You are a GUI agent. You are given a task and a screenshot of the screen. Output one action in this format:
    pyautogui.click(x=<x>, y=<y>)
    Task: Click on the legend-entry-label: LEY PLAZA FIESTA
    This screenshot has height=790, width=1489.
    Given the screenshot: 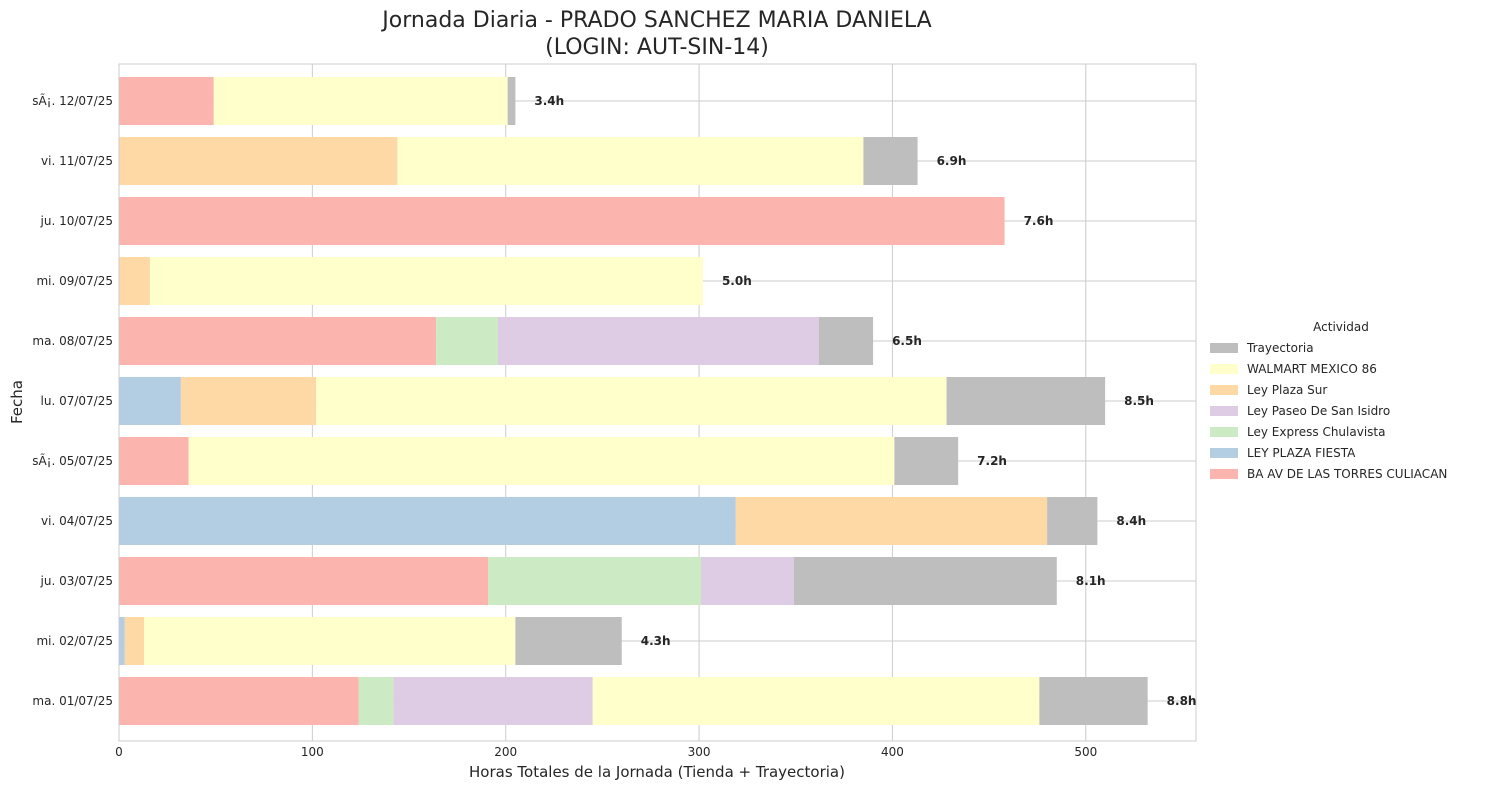 What is the action you would take?
    pyautogui.click(x=1301, y=453)
    